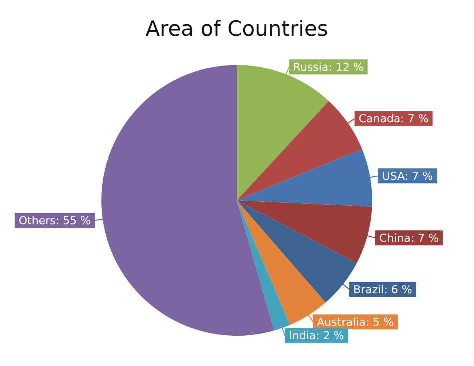 The width and height of the screenshot is (474, 366). What do you see at coordinates (393, 119) in the screenshot?
I see `slice-label: Canada: 7 %` at bounding box center [393, 119].